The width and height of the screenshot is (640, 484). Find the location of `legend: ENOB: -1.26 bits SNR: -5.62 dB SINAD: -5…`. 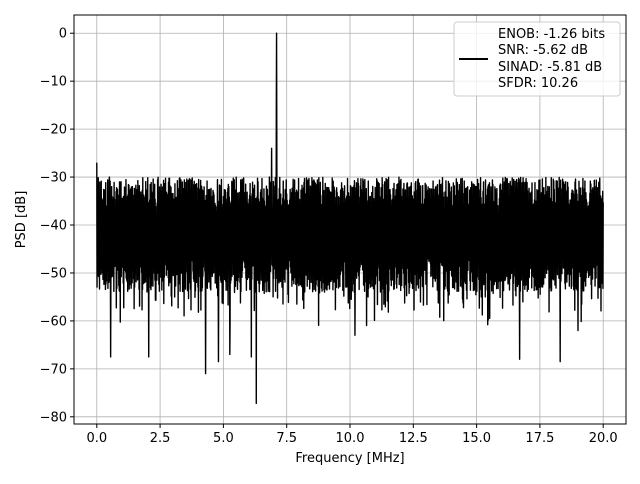

legend: ENOB: -1.26 bits SNR: -5.62 dB SINAD: -5… is located at coordinates (537, 59).